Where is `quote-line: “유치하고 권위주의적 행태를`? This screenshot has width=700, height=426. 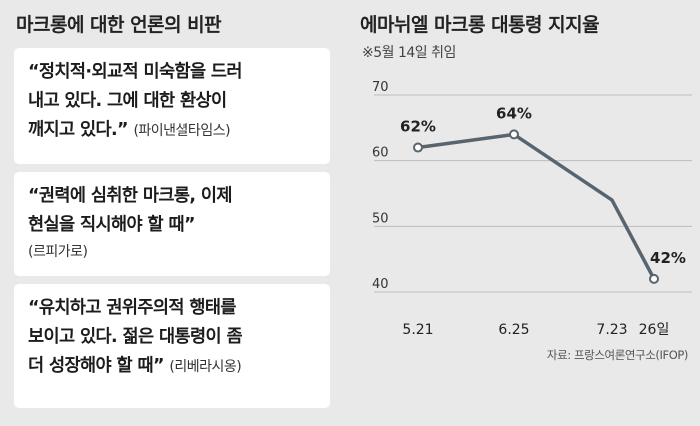 quote-line: “유치하고 권위주의적 행태를 is located at coordinates (132, 308).